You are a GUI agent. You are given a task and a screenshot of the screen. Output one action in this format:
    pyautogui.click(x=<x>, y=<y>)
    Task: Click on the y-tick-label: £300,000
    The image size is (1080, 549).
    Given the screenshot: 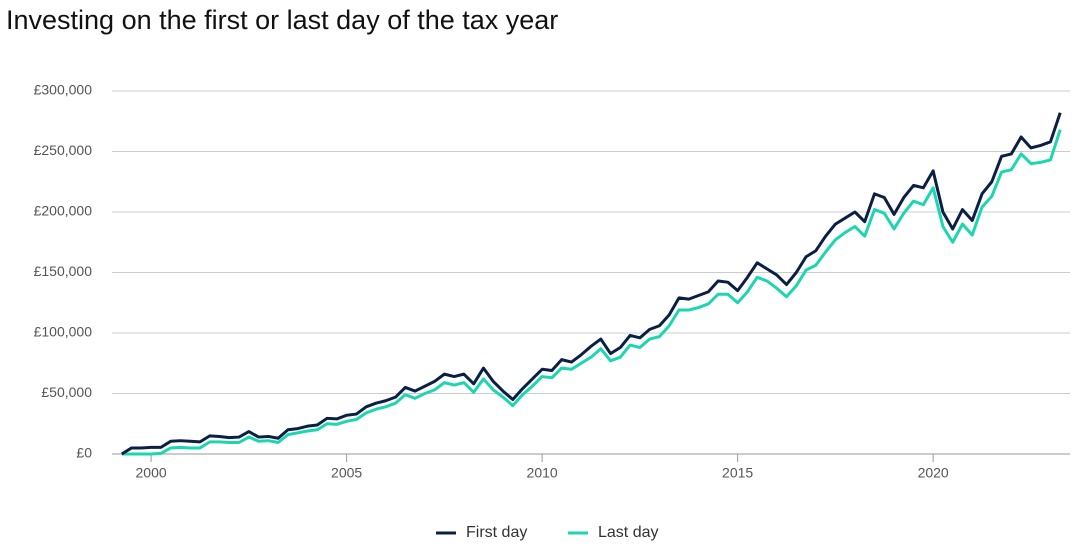 What is the action you would take?
    pyautogui.click(x=63, y=90)
    